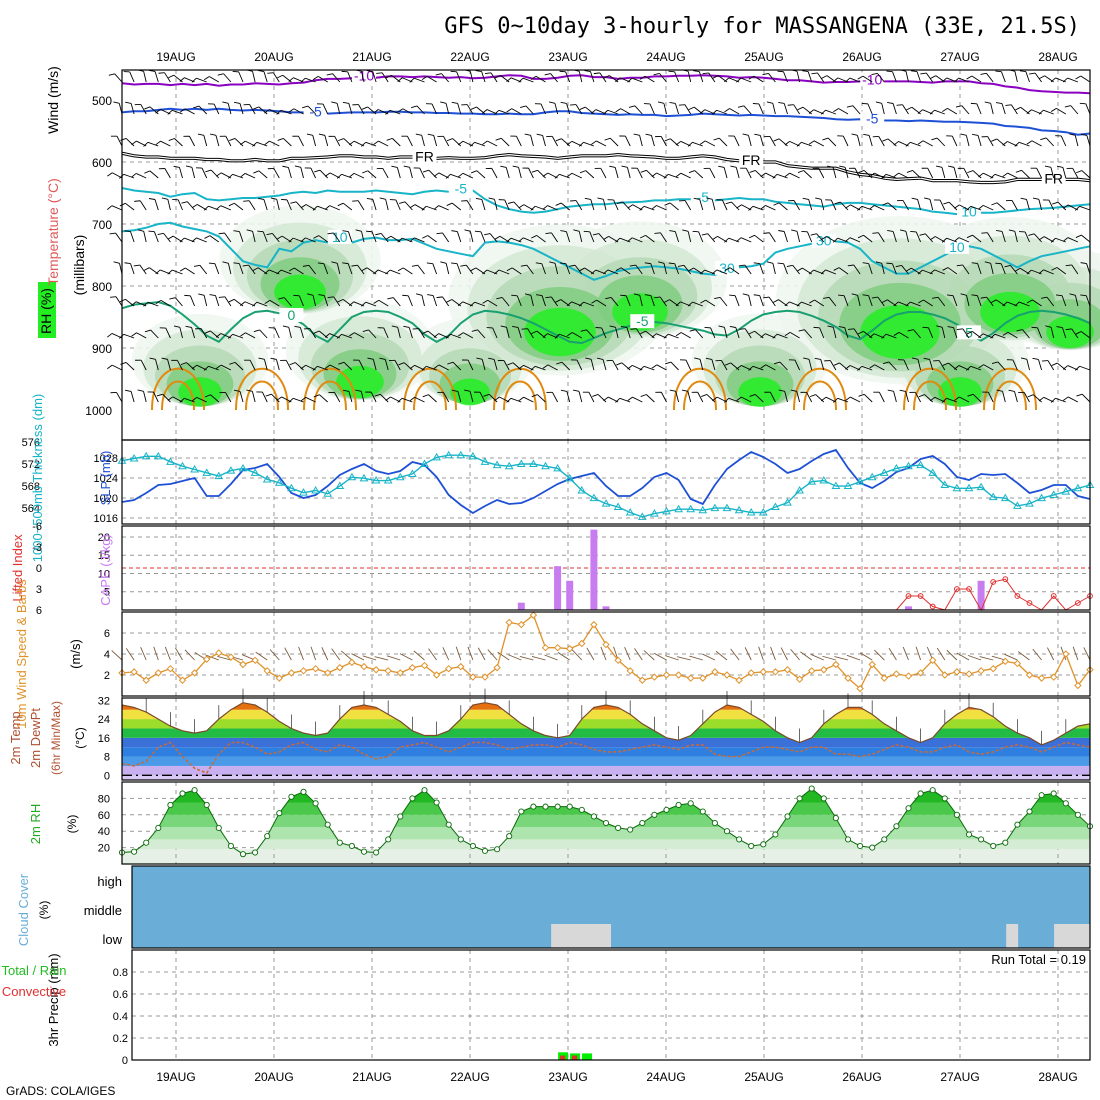  What do you see at coordinates (104, 538) in the screenshot?
I see `cape-tick-label: 20` at bounding box center [104, 538].